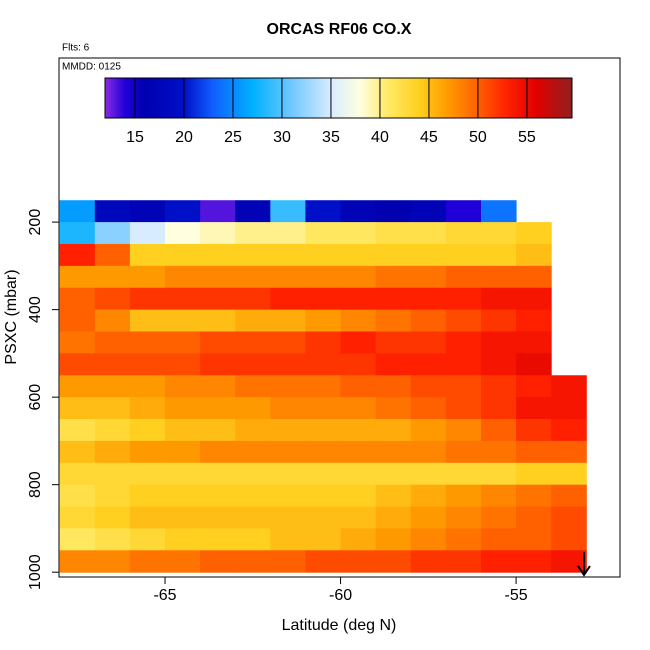 The image size is (650, 650). I want to click on x-tick-label: -55, so click(516, 595).